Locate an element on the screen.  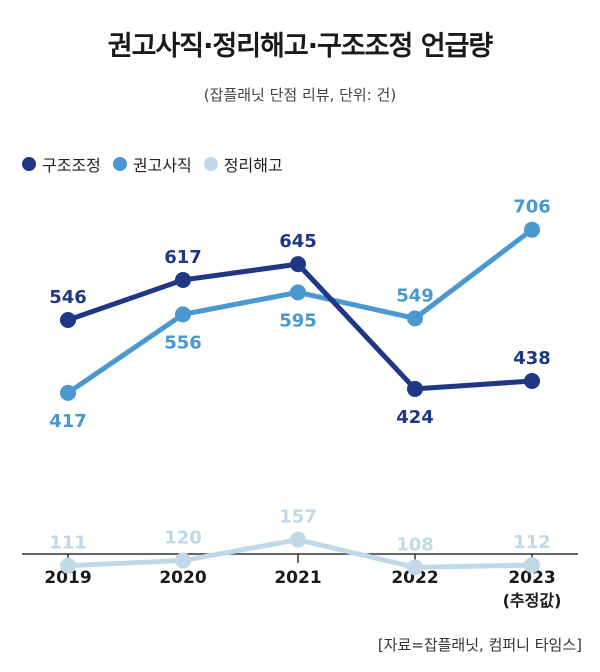
data-label-2-3: 108 is located at coordinates (415, 544).